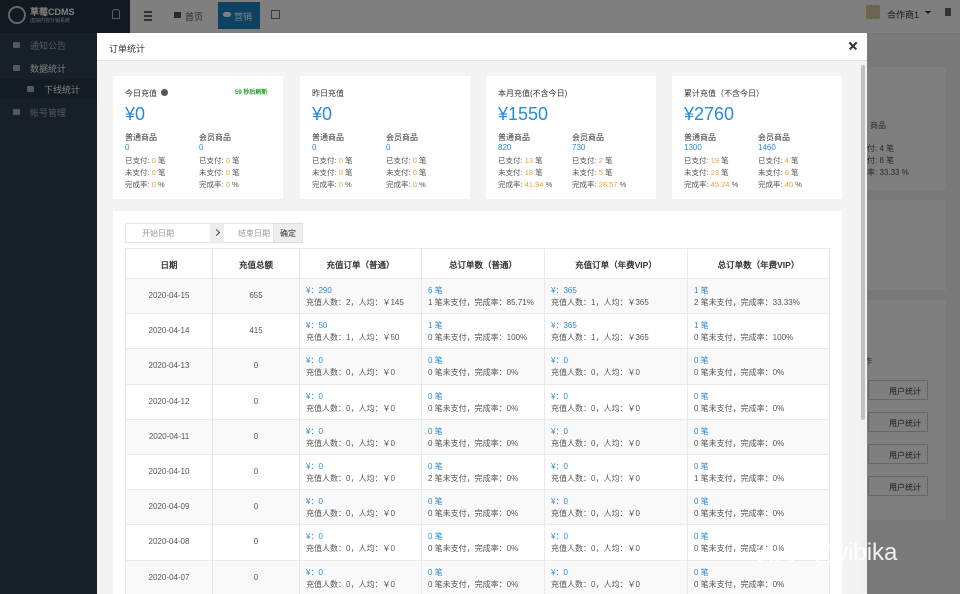 The width and height of the screenshot is (960, 594). I want to click on date: 2020-04-14, so click(169, 331).